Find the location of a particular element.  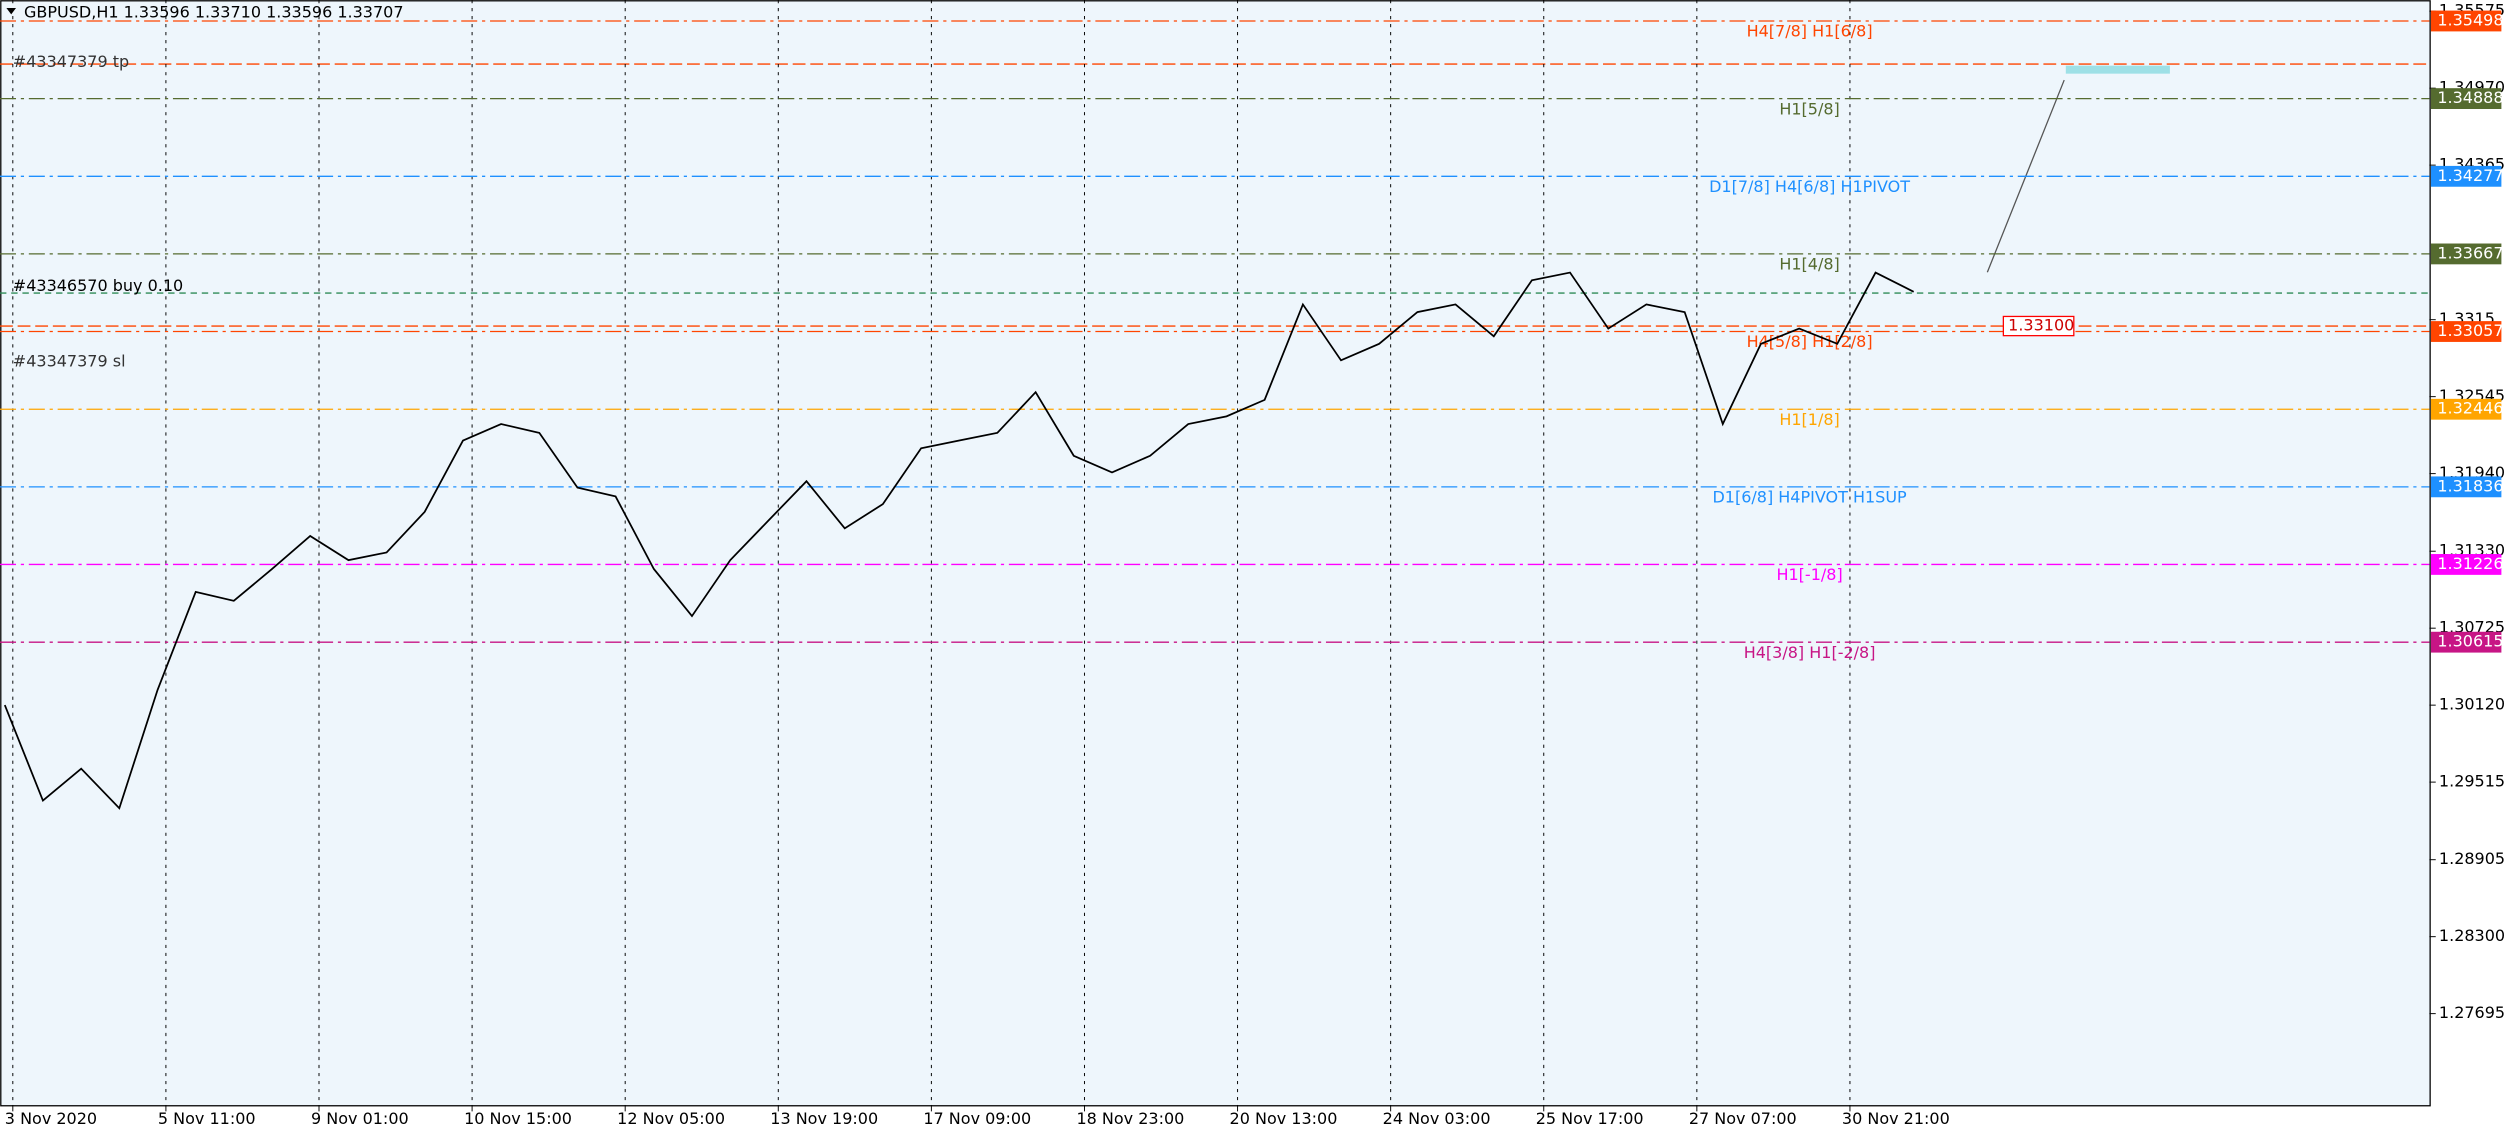

x-tick-label: 9 Nov 01:00 is located at coordinates (360, 1118).